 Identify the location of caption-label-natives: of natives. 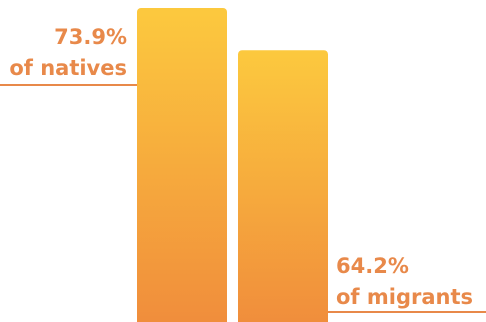
(68, 68).